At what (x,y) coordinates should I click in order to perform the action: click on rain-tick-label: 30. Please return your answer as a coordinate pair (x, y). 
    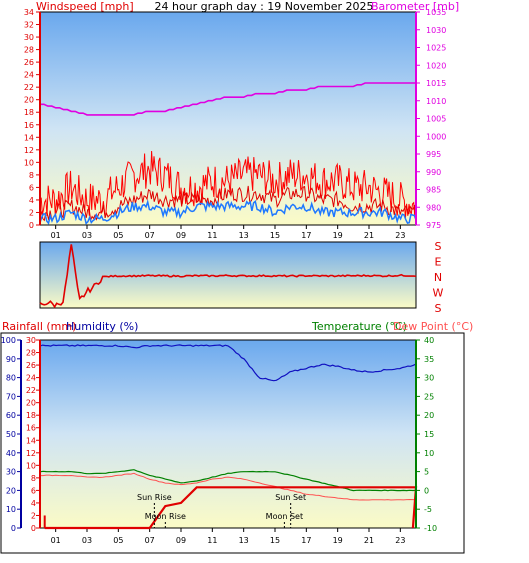
    Looking at the image, I should click on (31, 340).